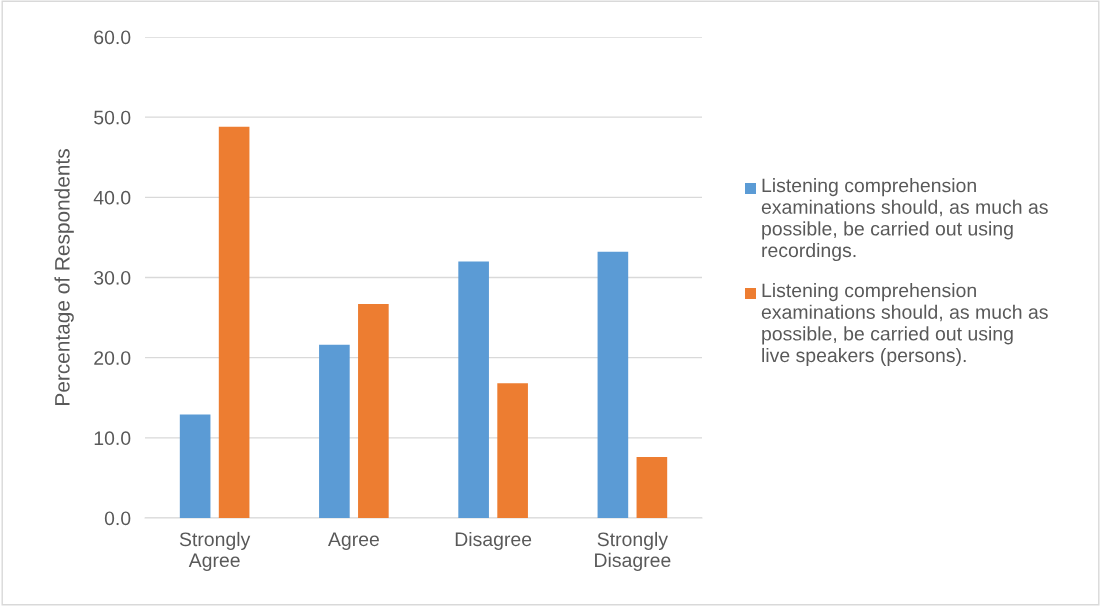  Describe the element at coordinates (904, 220) in the screenshot. I see `legend-label: Listening comprehension examinations should, as much as possible, be carried out using recordings.` at that location.